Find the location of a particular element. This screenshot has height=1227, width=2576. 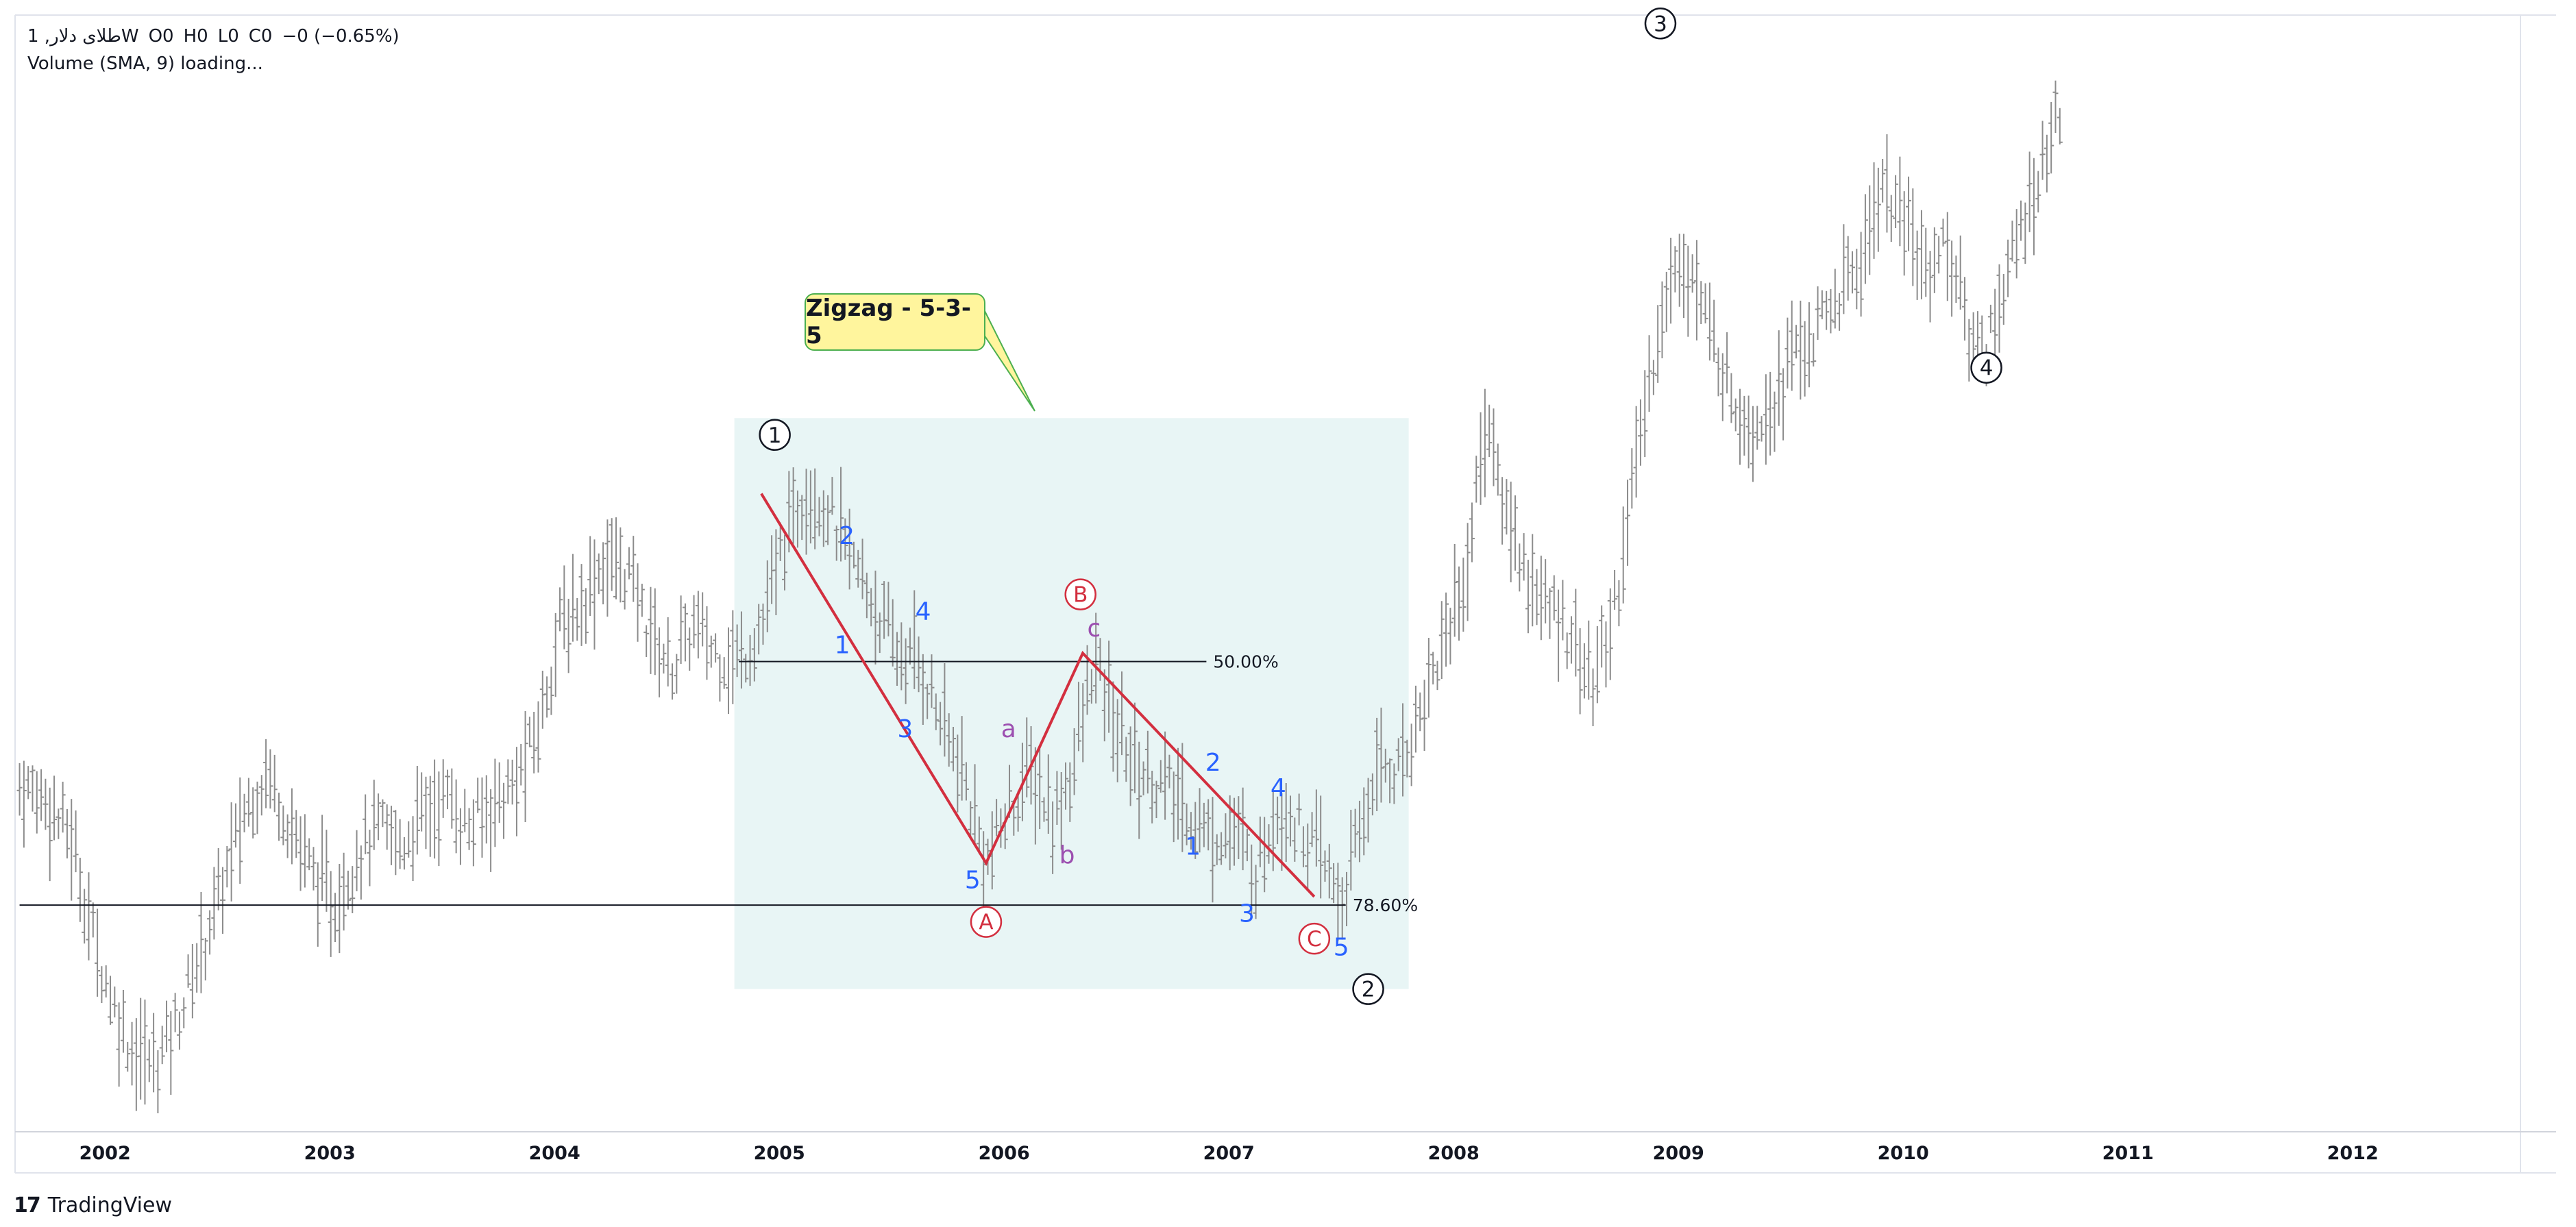

svg-text: 3 is located at coordinates (1661, 24).